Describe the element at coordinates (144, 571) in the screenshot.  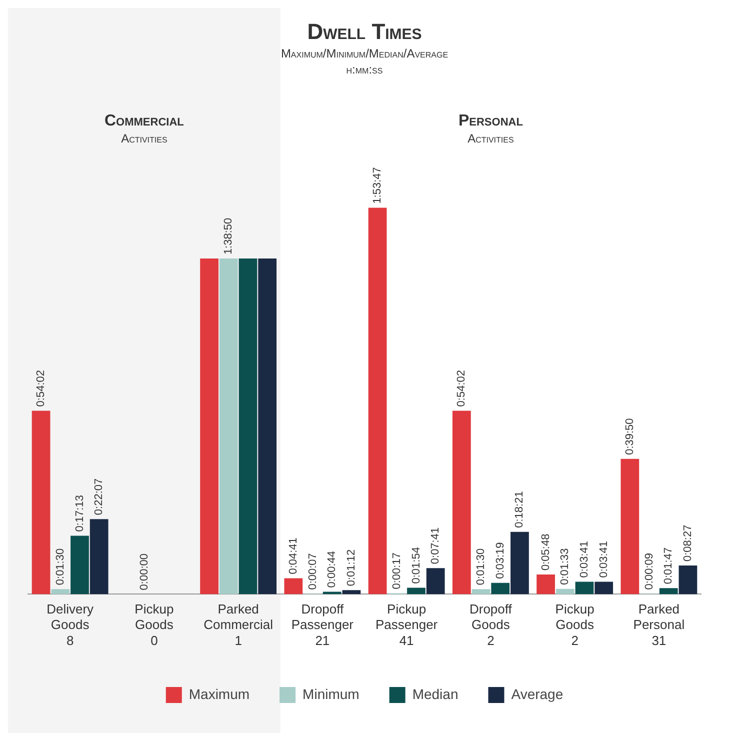
I see `data-label: 0:00:00` at that location.